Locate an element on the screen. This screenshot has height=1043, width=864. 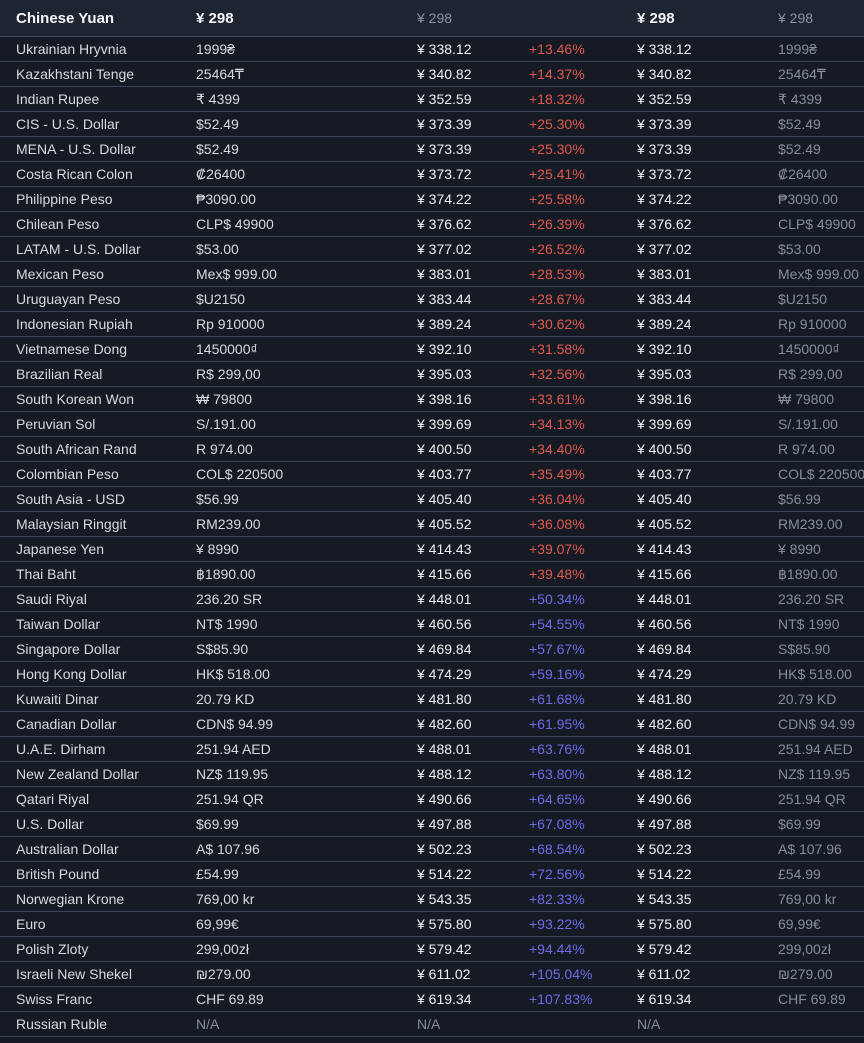
converted-price-cell-2: ¥ 352.59 is located at coordinates (664, 99).